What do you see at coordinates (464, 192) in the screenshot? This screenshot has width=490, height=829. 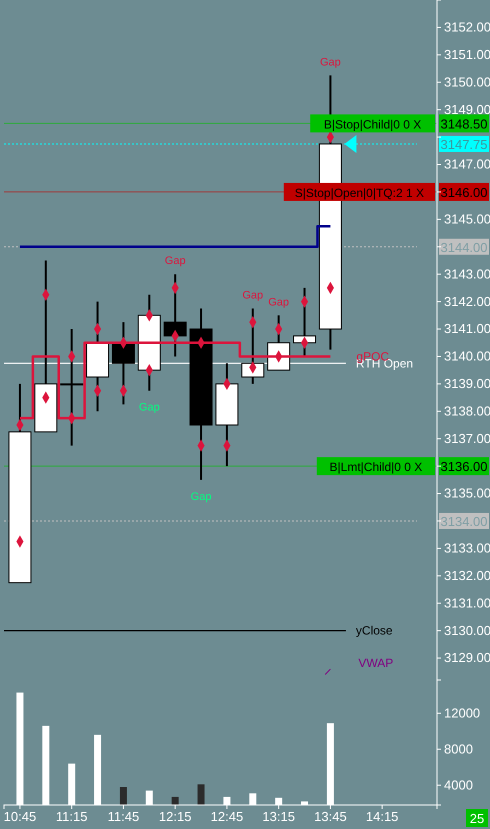 I see `ref-line-label: 3146.00` at bounding box center [464, 192].